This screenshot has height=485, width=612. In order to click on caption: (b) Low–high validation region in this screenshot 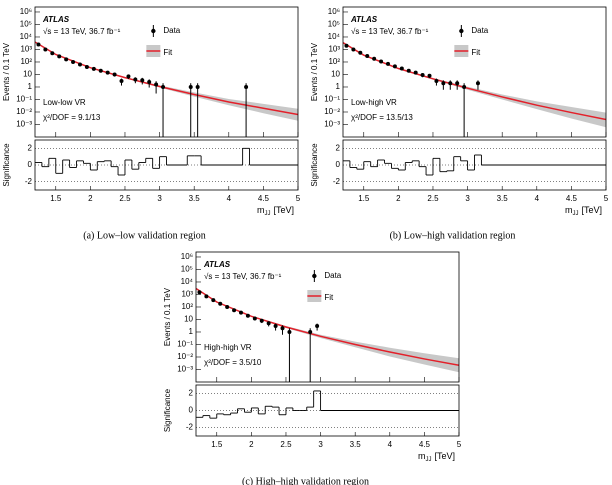, I will do `click(453, 235)`.